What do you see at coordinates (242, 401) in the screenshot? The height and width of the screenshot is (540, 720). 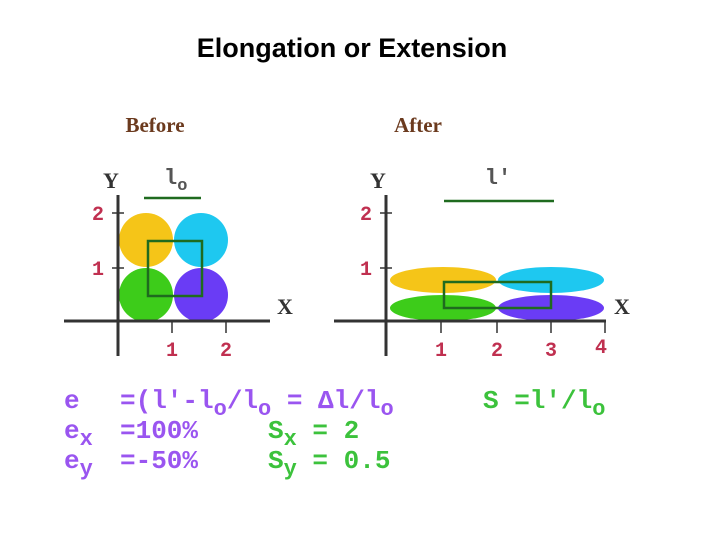 I see `equation-text: /l` at bounding box center [242, 401].